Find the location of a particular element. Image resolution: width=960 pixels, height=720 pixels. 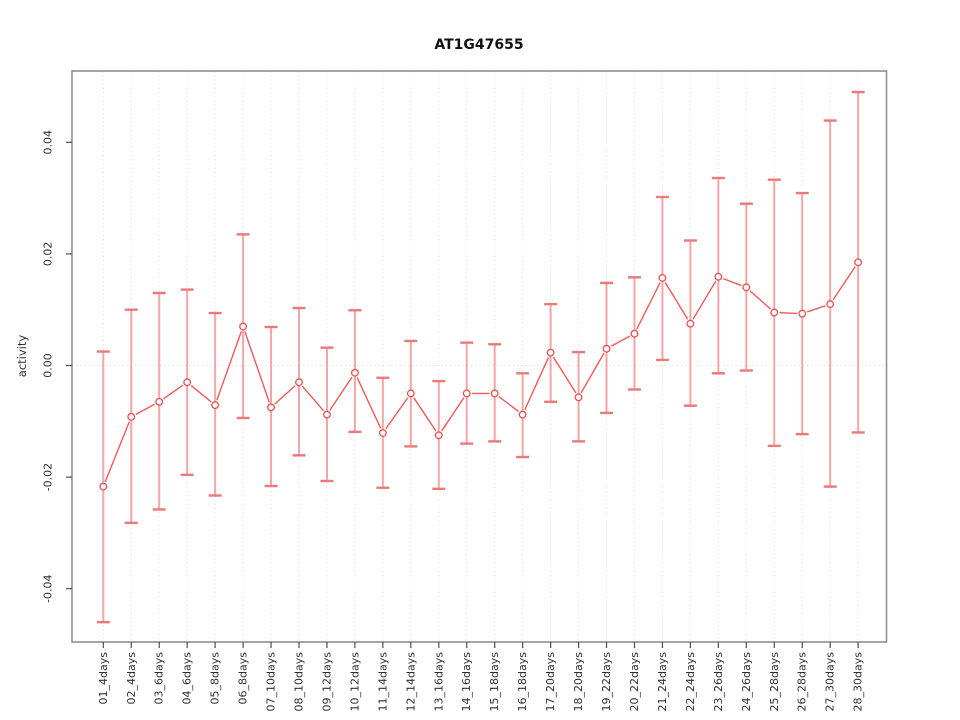

x-tick-label: 20_22days is located at coordinates (634, 682).